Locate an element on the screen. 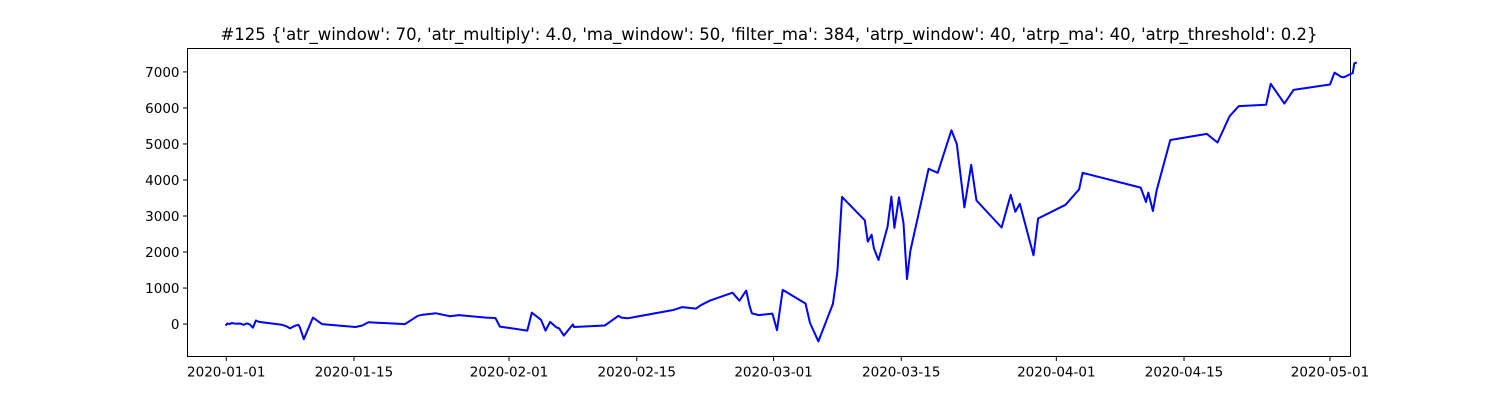 The width and height of the screenshot is (1500, 400). x-tick-label: 2020-03-15 is located at coordinates (901, 373).